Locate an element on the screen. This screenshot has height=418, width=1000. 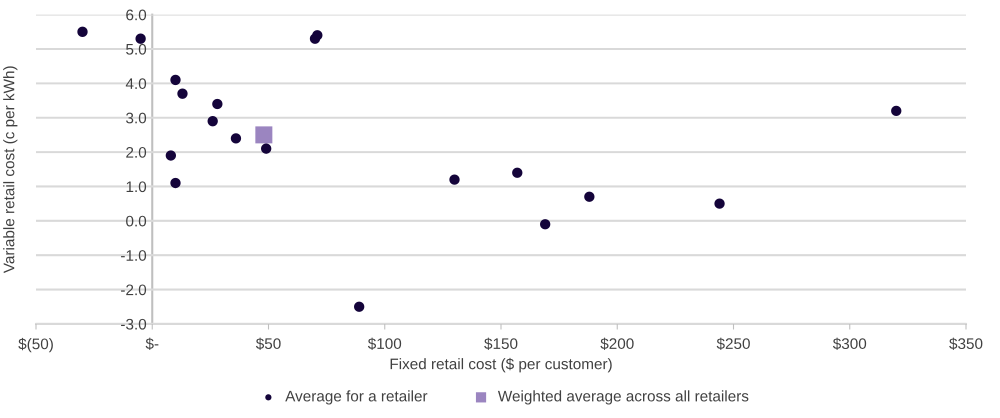
y-tick-label: 5.0 is located at coordinates (136, 49).